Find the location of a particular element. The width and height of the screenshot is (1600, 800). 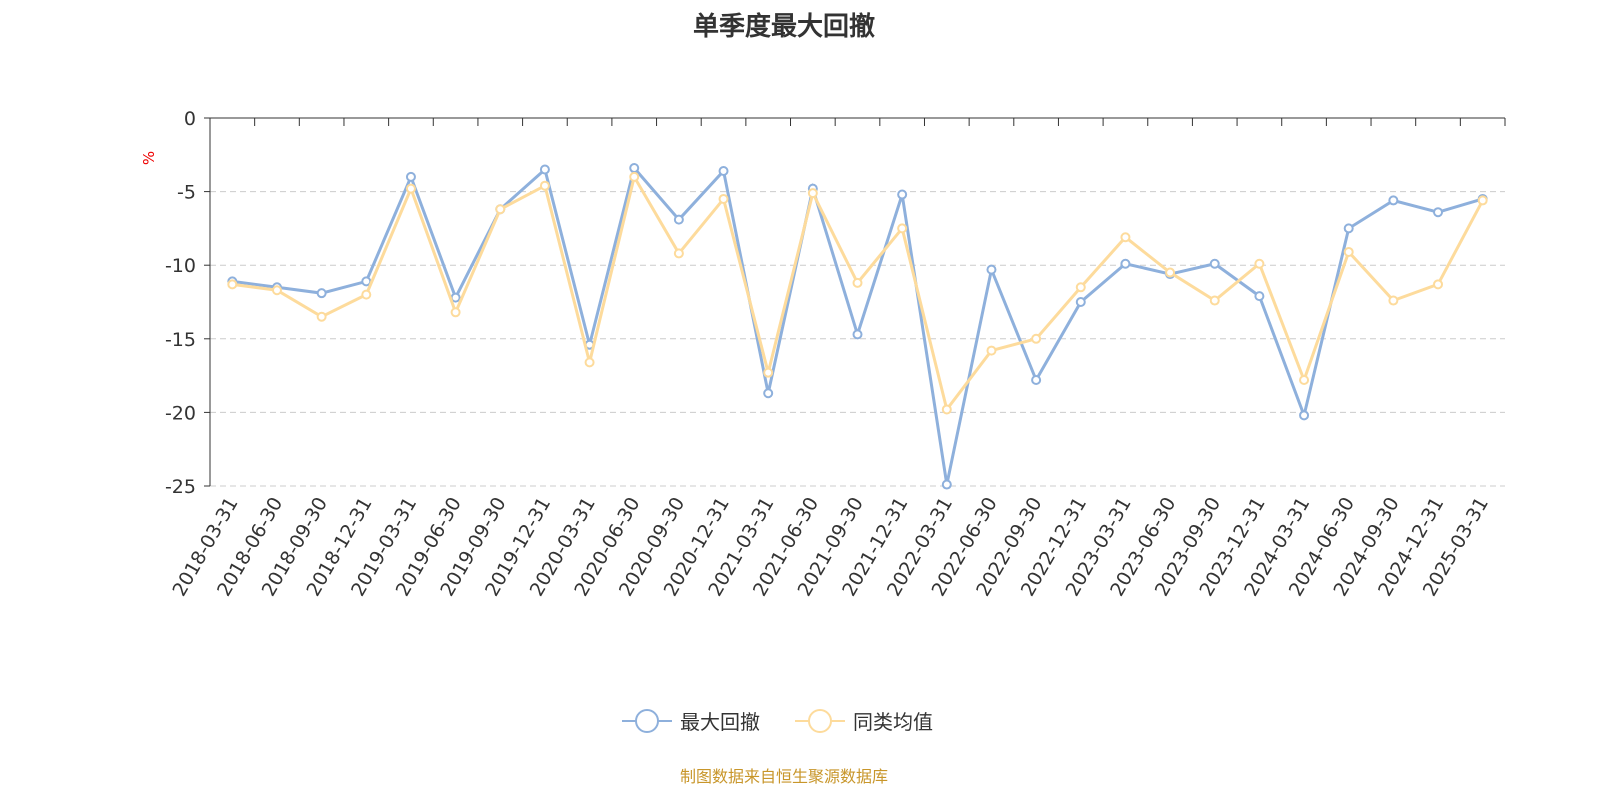

legend-item: 同类均值 is located at coordinates (864, 721).